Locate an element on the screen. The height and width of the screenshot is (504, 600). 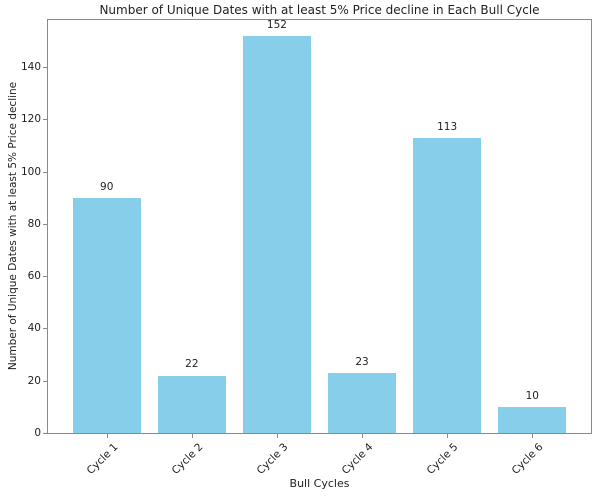
bar-value-label: 10 is located at coordinates (532, 395).